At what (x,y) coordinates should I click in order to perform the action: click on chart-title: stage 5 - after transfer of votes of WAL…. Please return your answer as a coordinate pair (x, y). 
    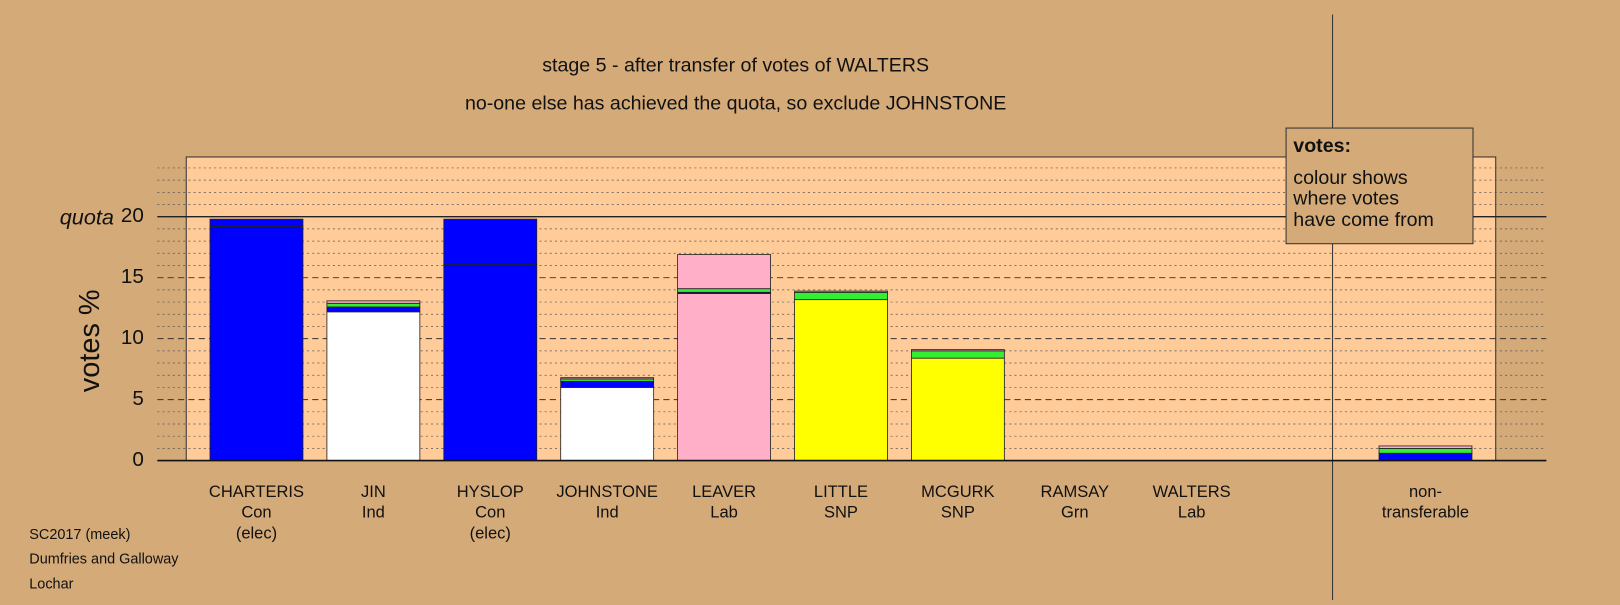
    Looking at the image, I should click on (735, 65).